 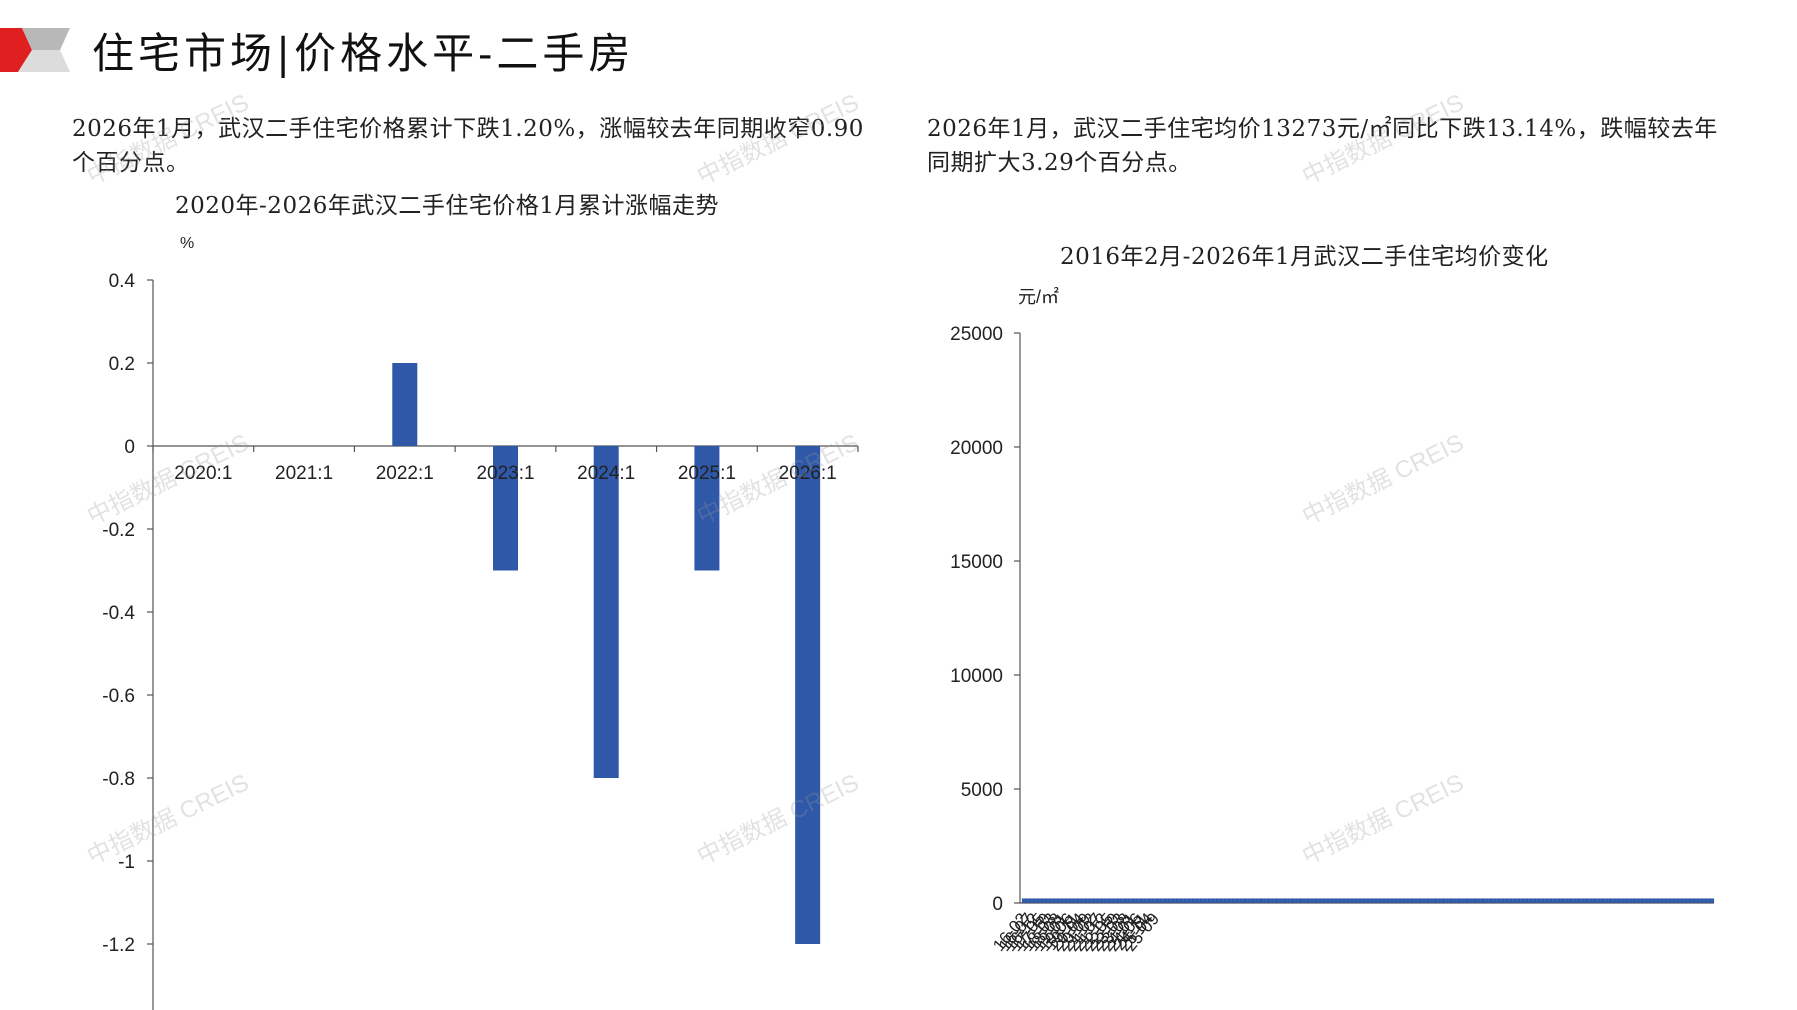 I want to click on logo-red-shape, so click(x=16, y=50).